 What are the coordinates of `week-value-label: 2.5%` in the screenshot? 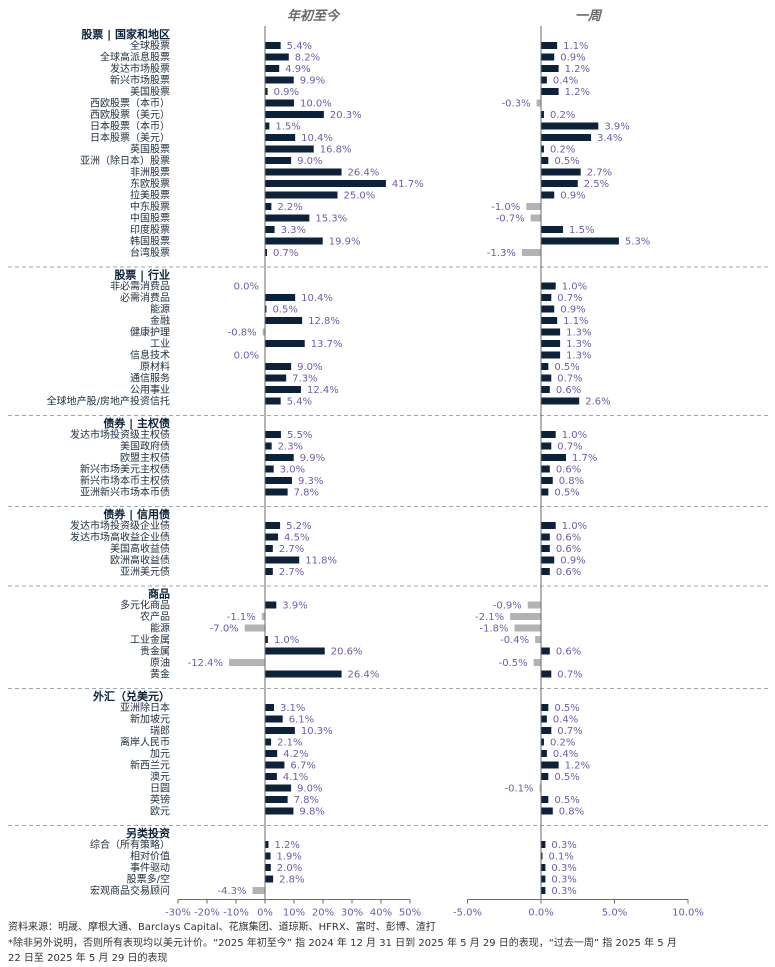 It's located at (596, 184).